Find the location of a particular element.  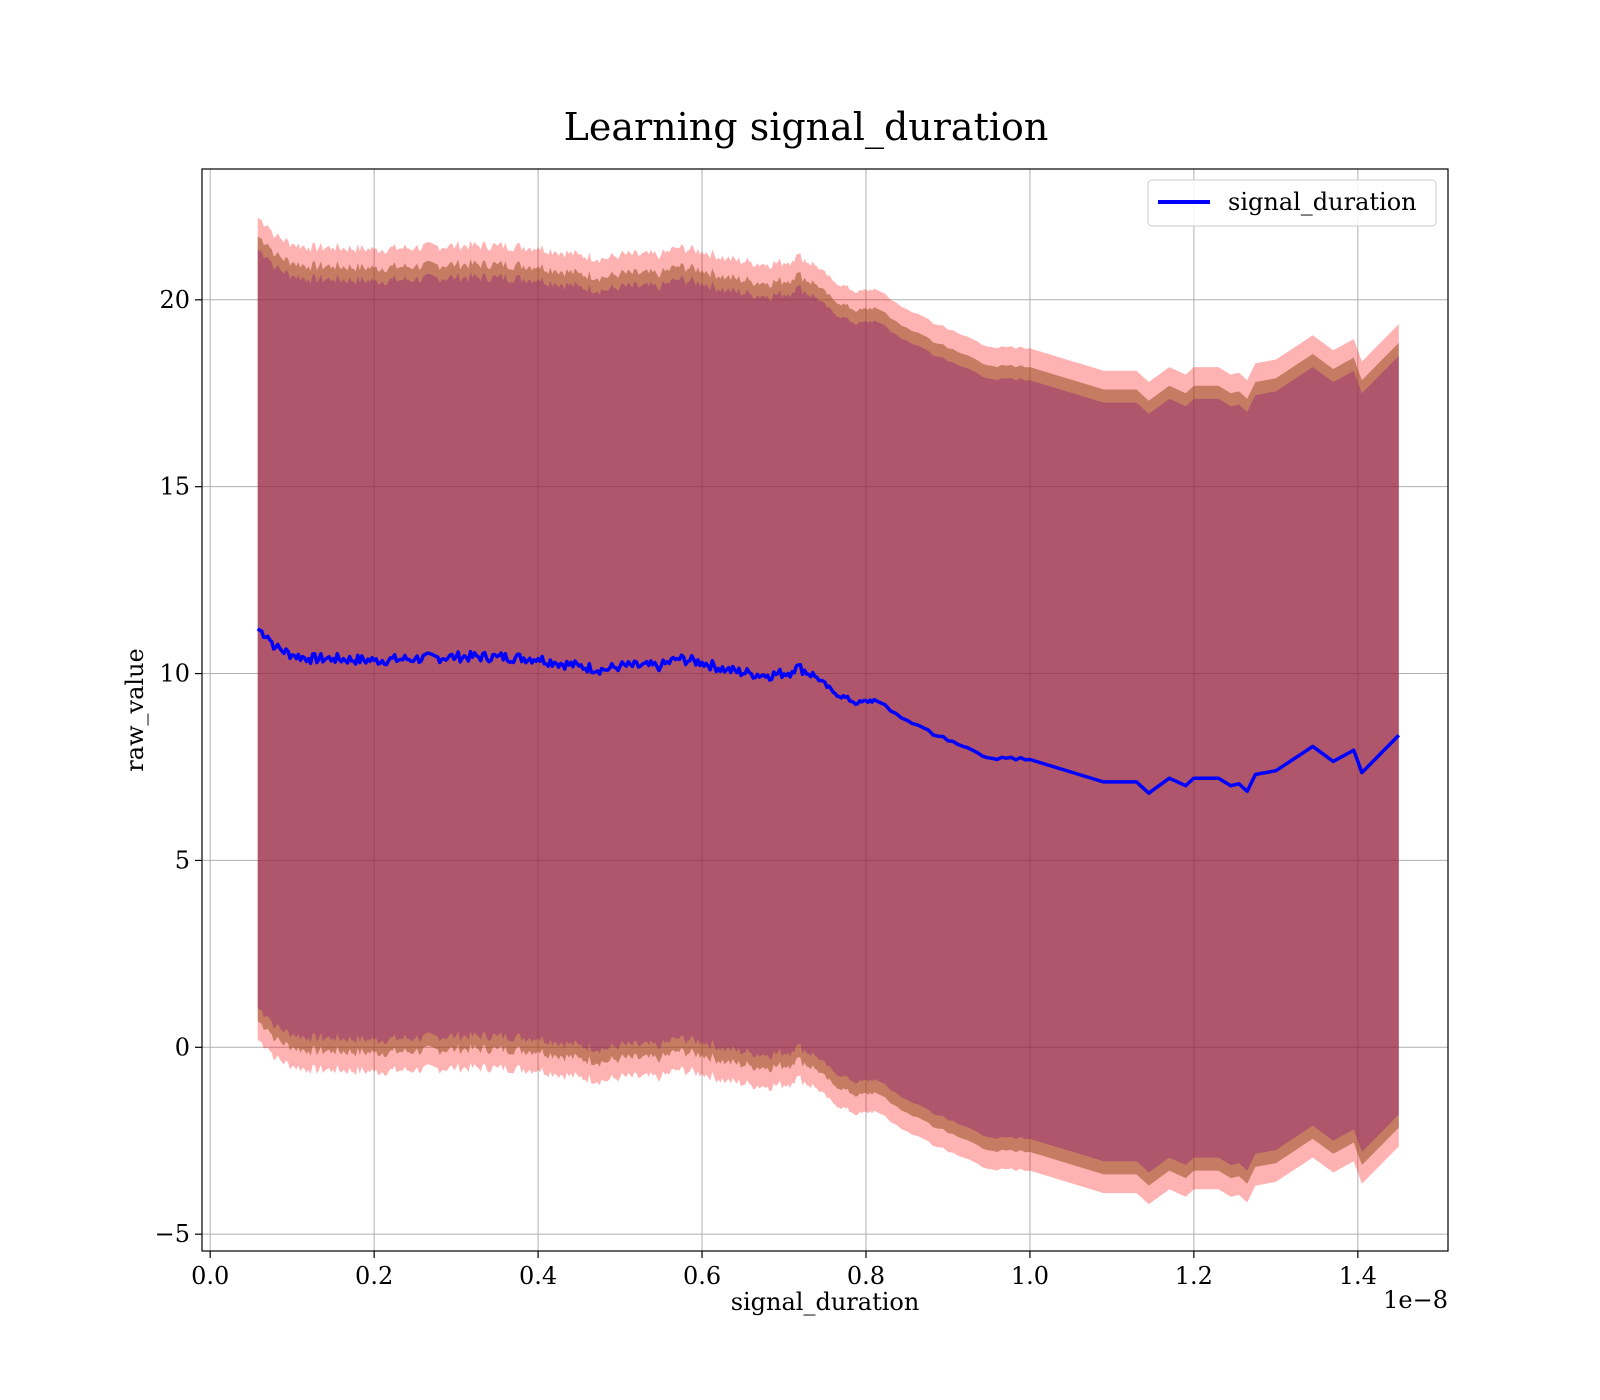

y-tick-label: 5 is located at coordinates (182, 860).